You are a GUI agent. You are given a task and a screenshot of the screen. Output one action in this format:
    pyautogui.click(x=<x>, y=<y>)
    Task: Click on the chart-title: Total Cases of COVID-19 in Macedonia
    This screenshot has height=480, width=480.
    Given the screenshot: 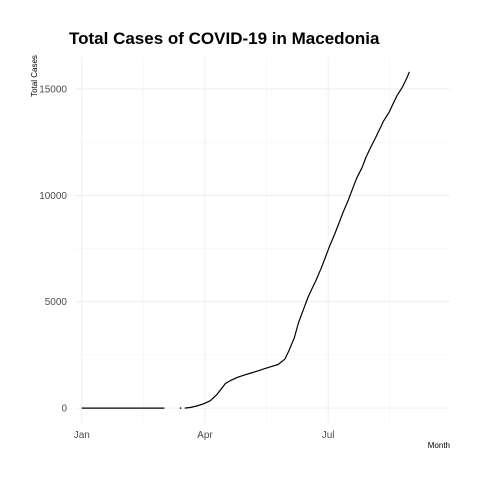 What is the action you would take?
    pyautogui.click(x=224, y=38)
    